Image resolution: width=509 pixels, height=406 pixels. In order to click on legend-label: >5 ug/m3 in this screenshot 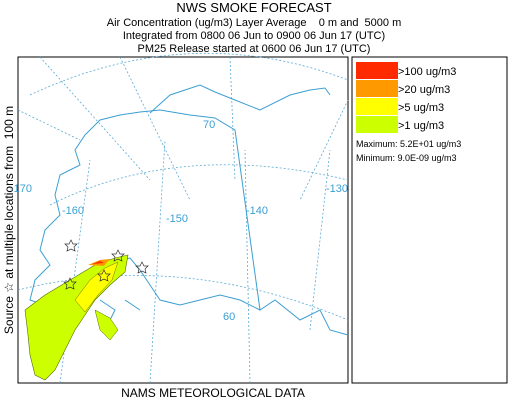, I will do `click(421, 108)`.